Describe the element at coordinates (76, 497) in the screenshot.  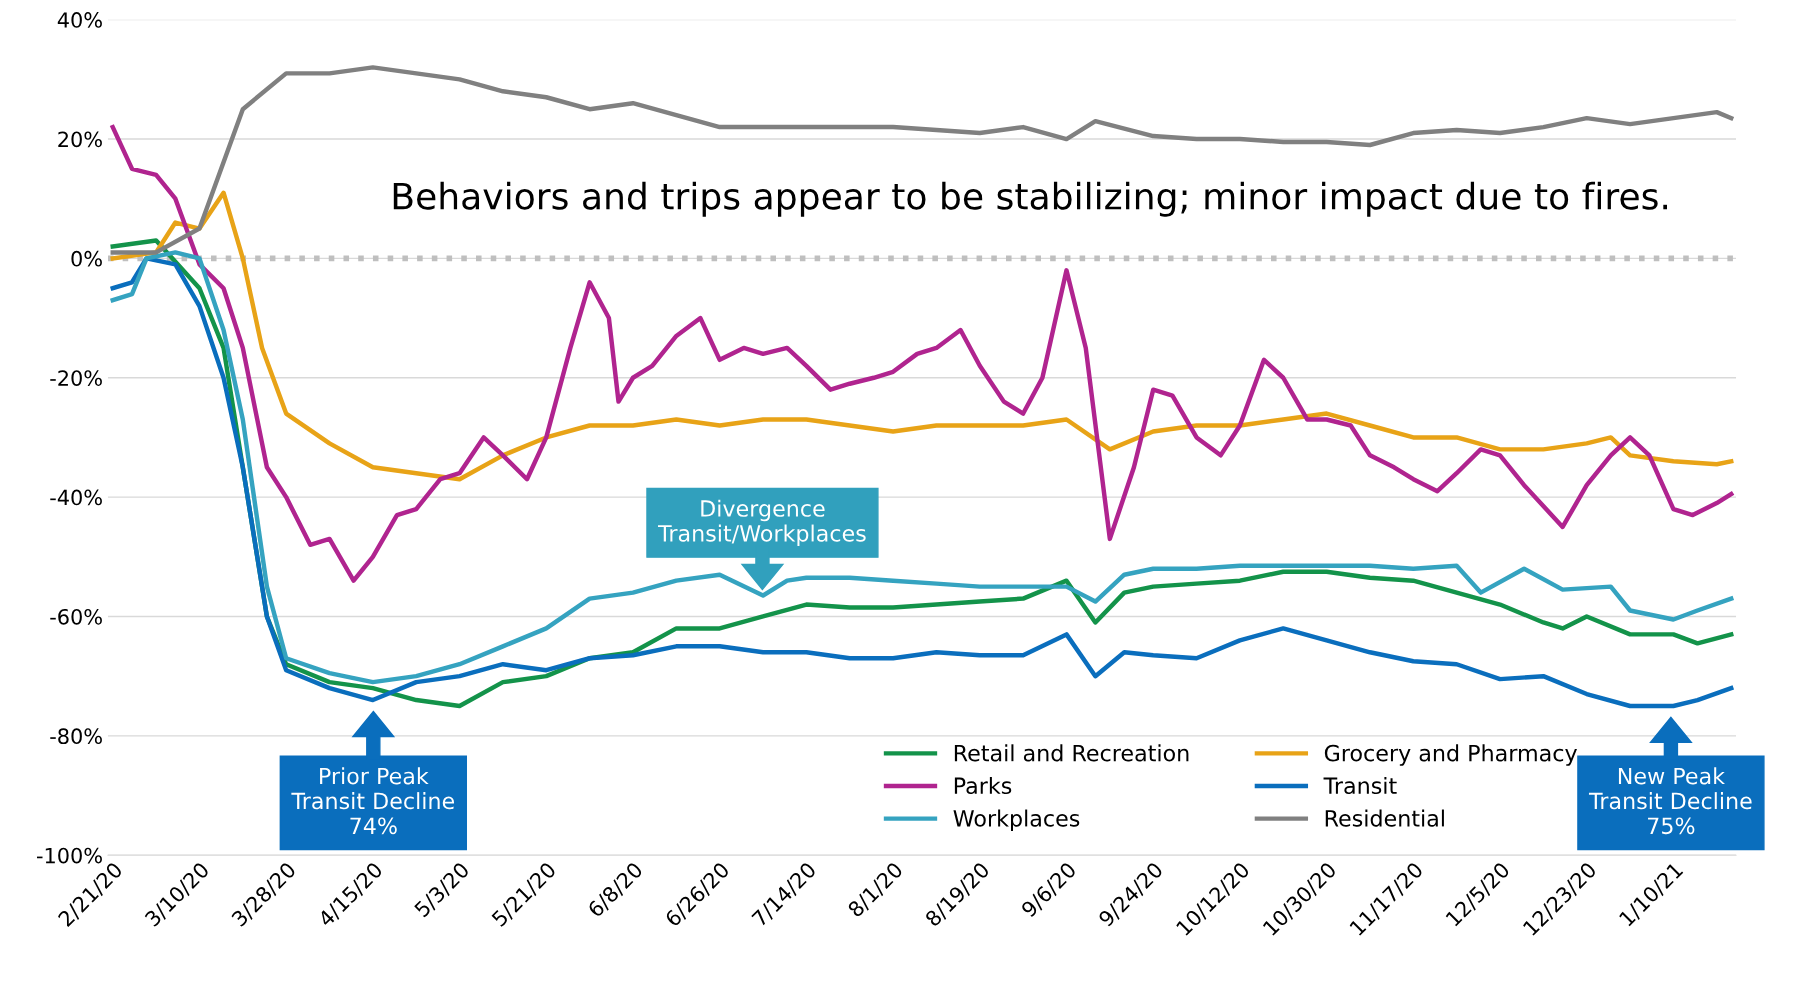
I see `y-tick-label: -40%` at that location.